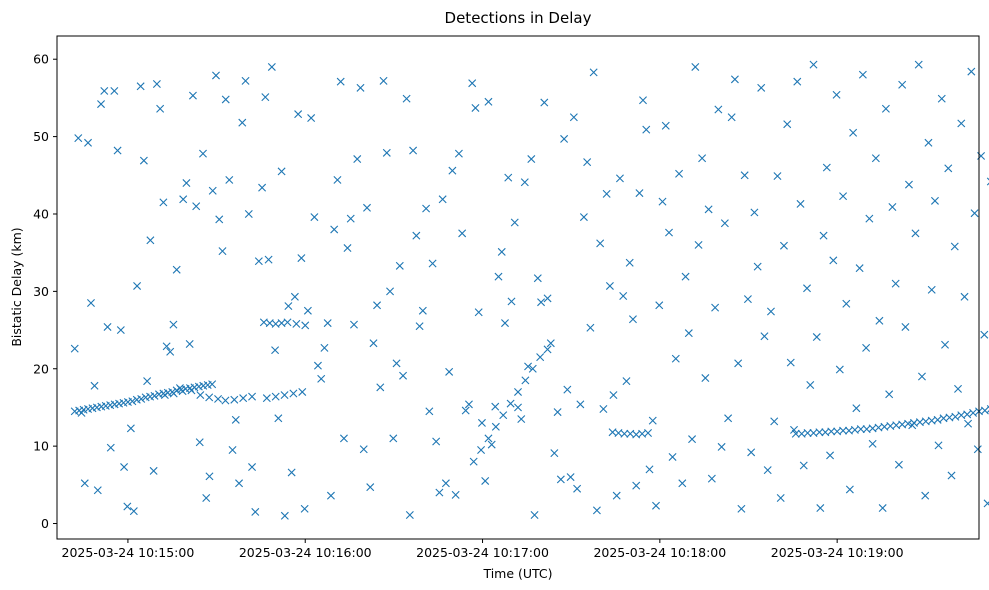  Describe the element at coordinates (41, 446) in the screenshot. I see `y-tick-label: 10` at that location.